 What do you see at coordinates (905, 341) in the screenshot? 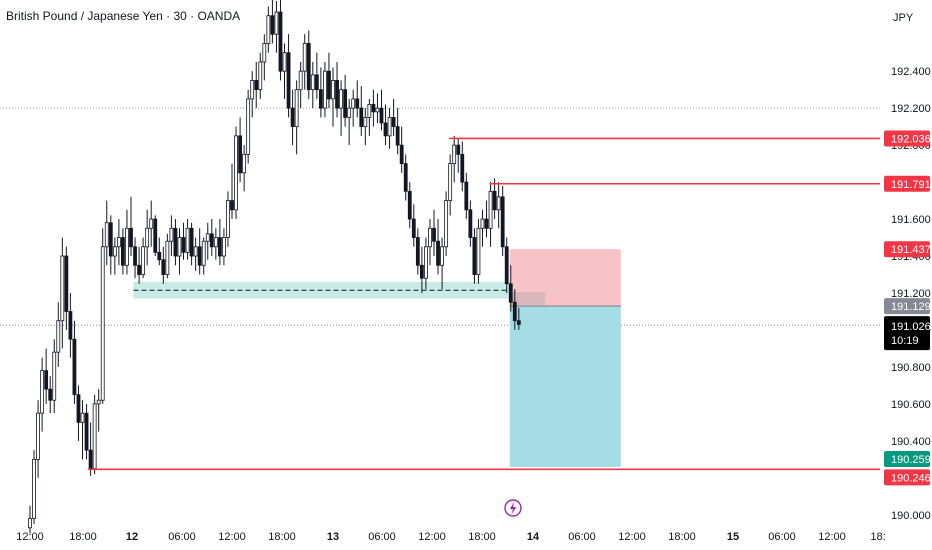
I see `countdown-label: 10:19` at bounding box center [905, 341].